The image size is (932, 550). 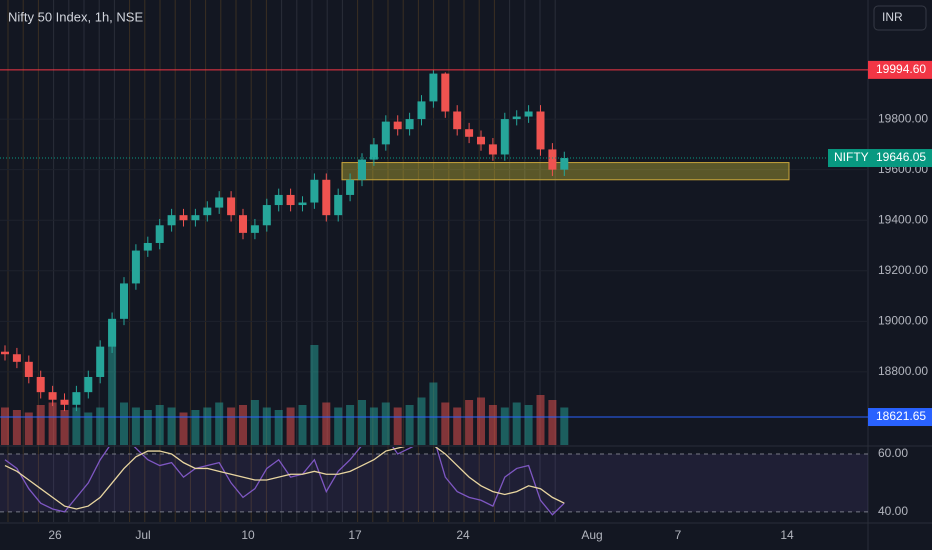 I want to click on price-label: 19994.60, so click(x=901, y=69).